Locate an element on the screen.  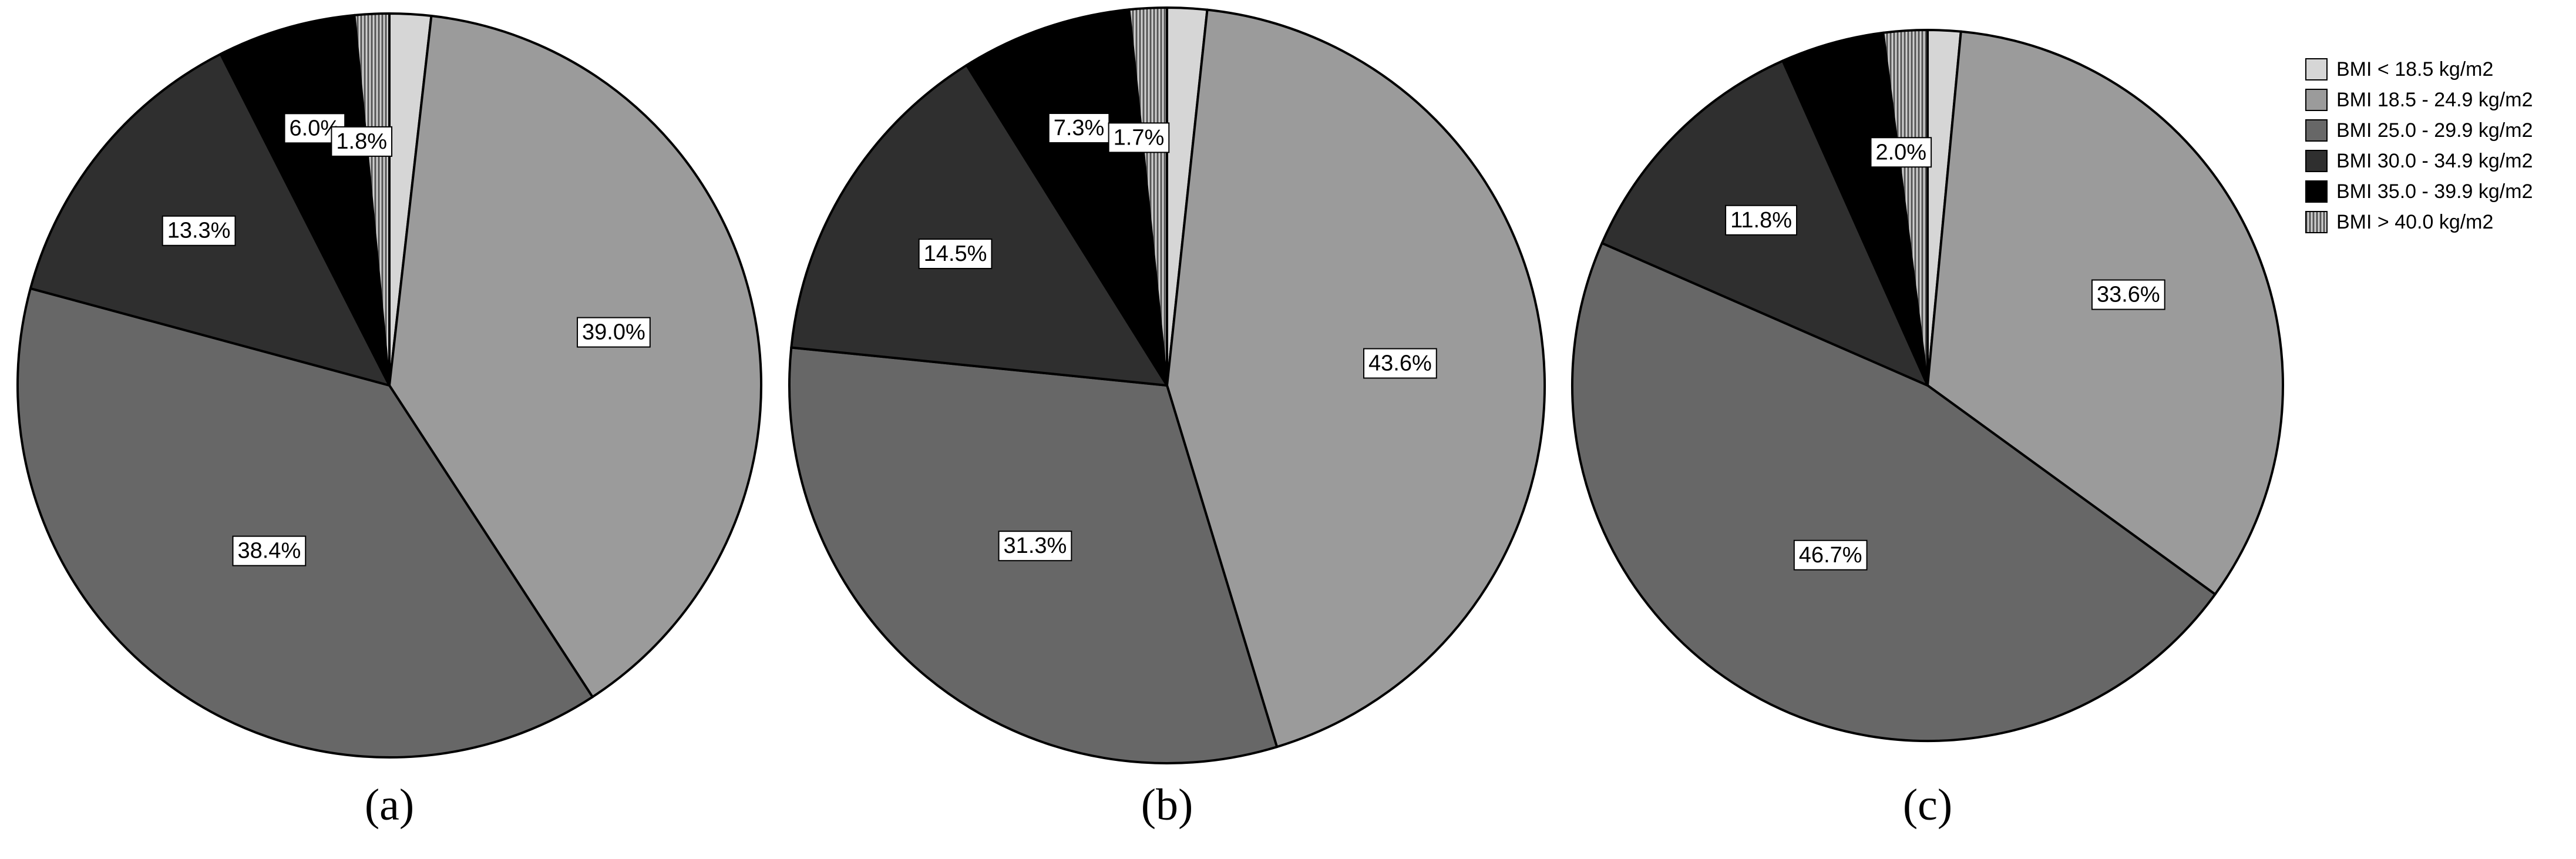
legend-item: BMI > 40.0 kg/m2 is located at coordinates (2399, 222).